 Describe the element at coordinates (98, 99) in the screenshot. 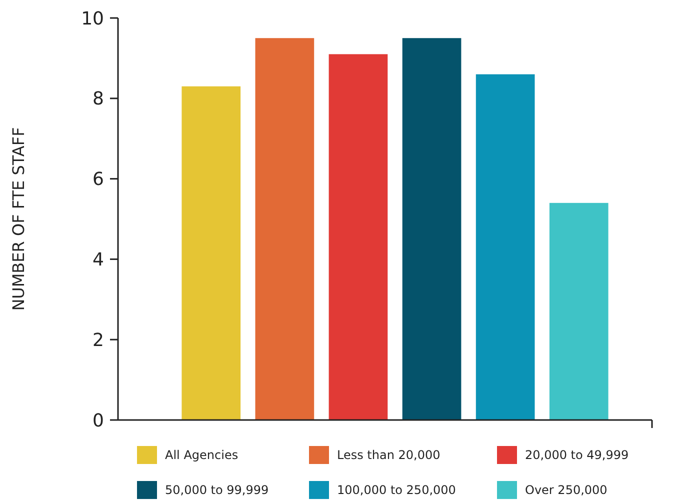

I see `y-tick-label: 8` at that location.